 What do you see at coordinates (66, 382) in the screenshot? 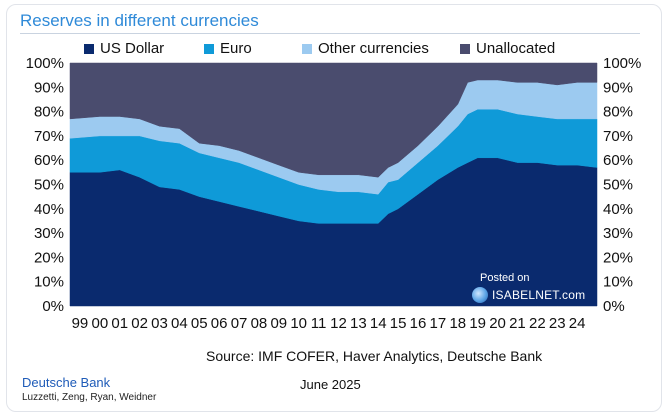
I see `brand-name: Deutsche Bank` at bounding box center [66, 382].